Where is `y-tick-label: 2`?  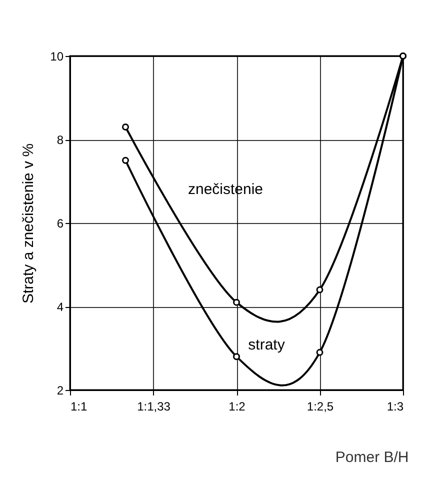
y-tick-label: 2 is located at coordinates (60, 391).